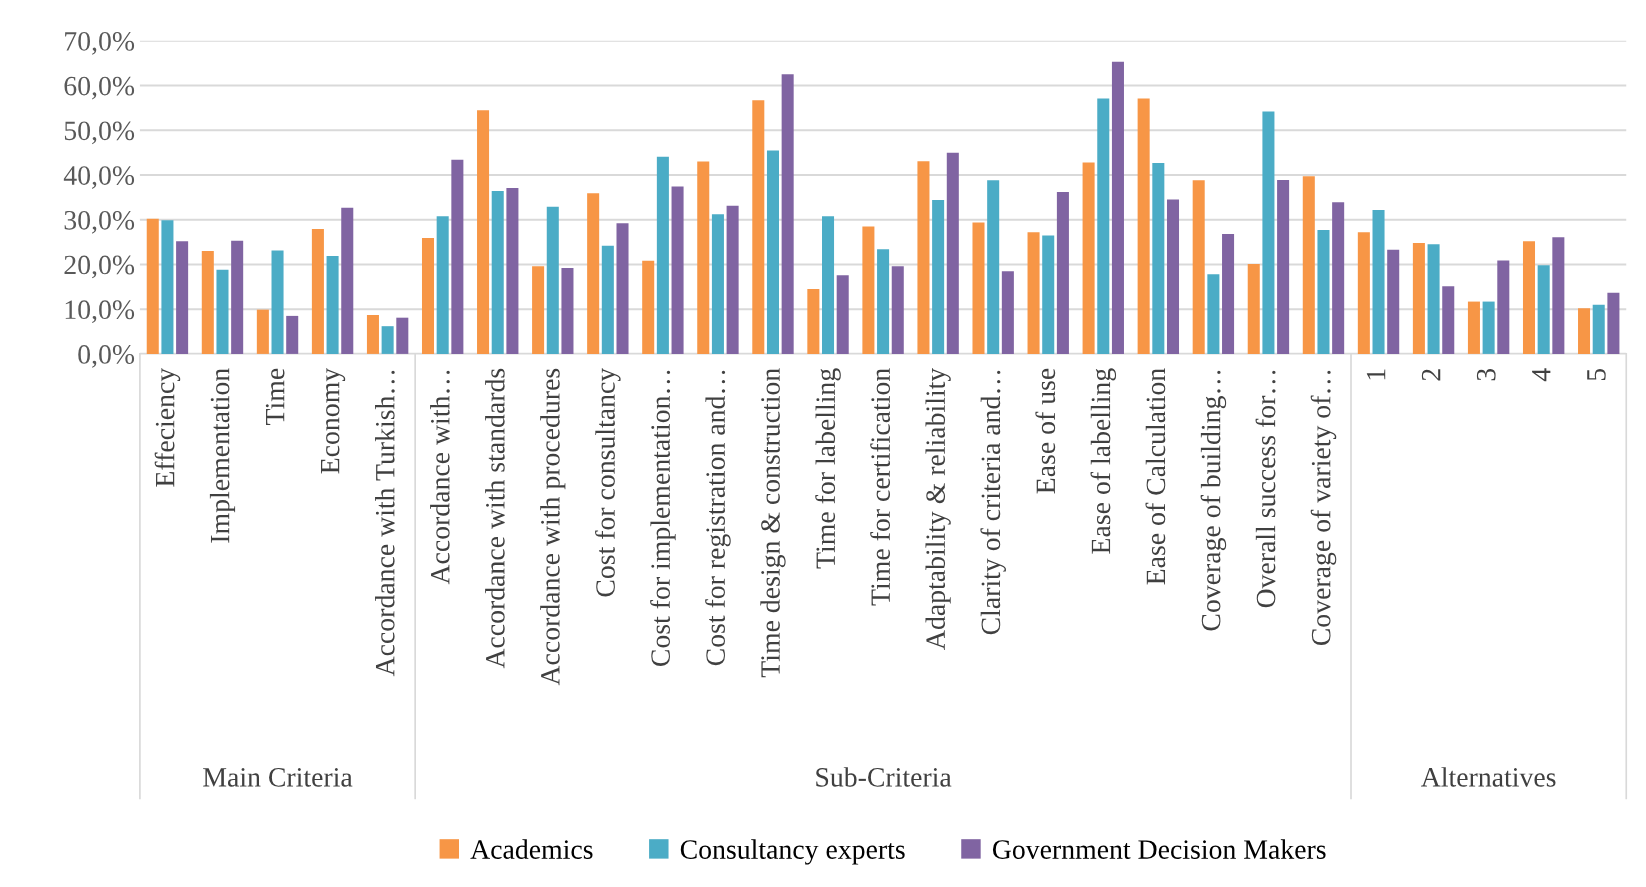  Describe the element at coordinates (1488, 777) in the screenshot. I see `text: Alternatives` at that location.